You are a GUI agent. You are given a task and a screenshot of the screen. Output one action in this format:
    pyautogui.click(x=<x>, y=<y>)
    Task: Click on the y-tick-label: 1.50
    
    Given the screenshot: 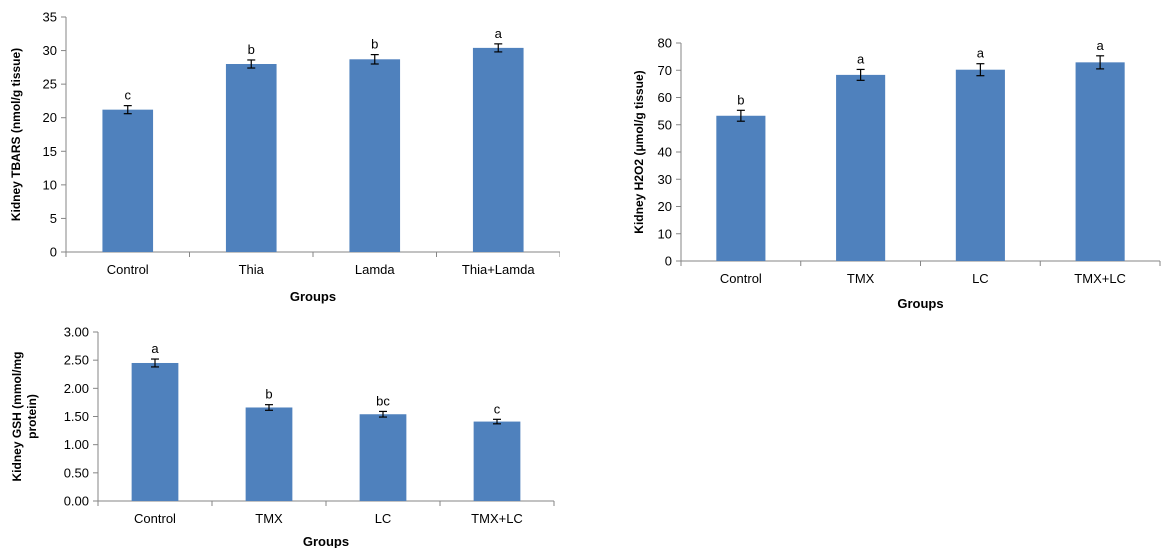 What is the action you would take?
    pyautogui.click(x=76, y=416)
    